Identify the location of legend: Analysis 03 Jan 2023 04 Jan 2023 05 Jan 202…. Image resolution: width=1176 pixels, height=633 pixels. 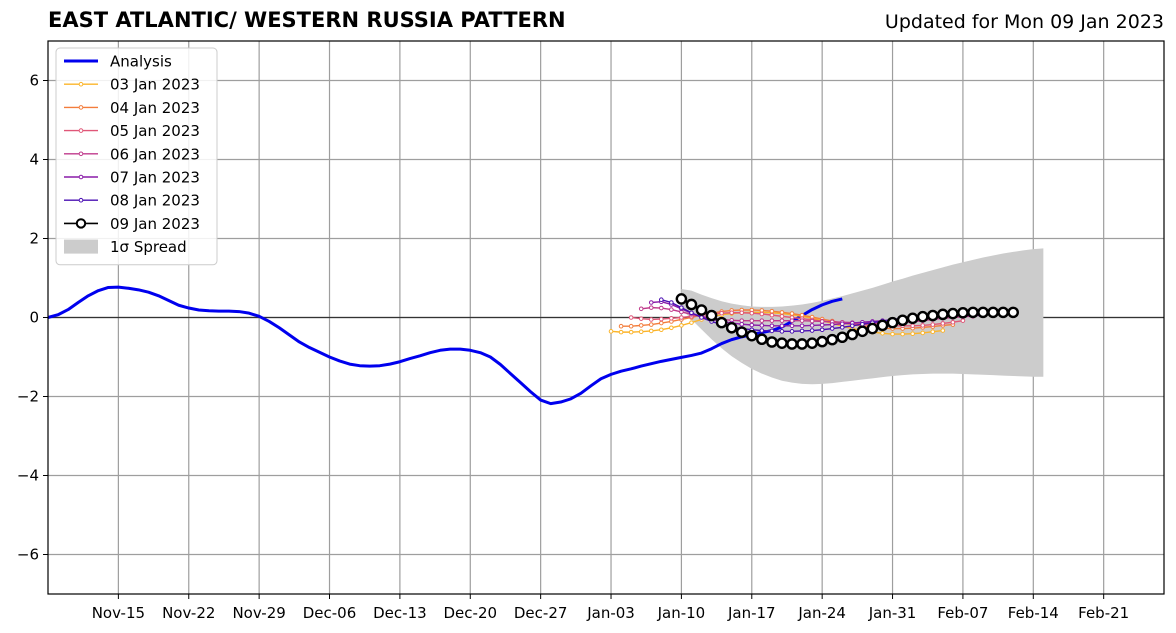
(136, 156).